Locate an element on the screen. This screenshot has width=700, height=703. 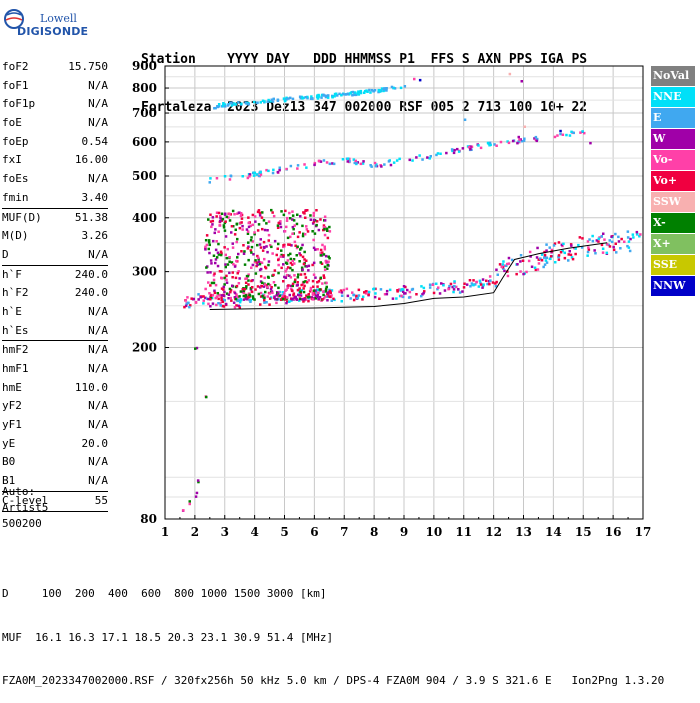
legend-item-w: W is located at coordinates (673, 139).